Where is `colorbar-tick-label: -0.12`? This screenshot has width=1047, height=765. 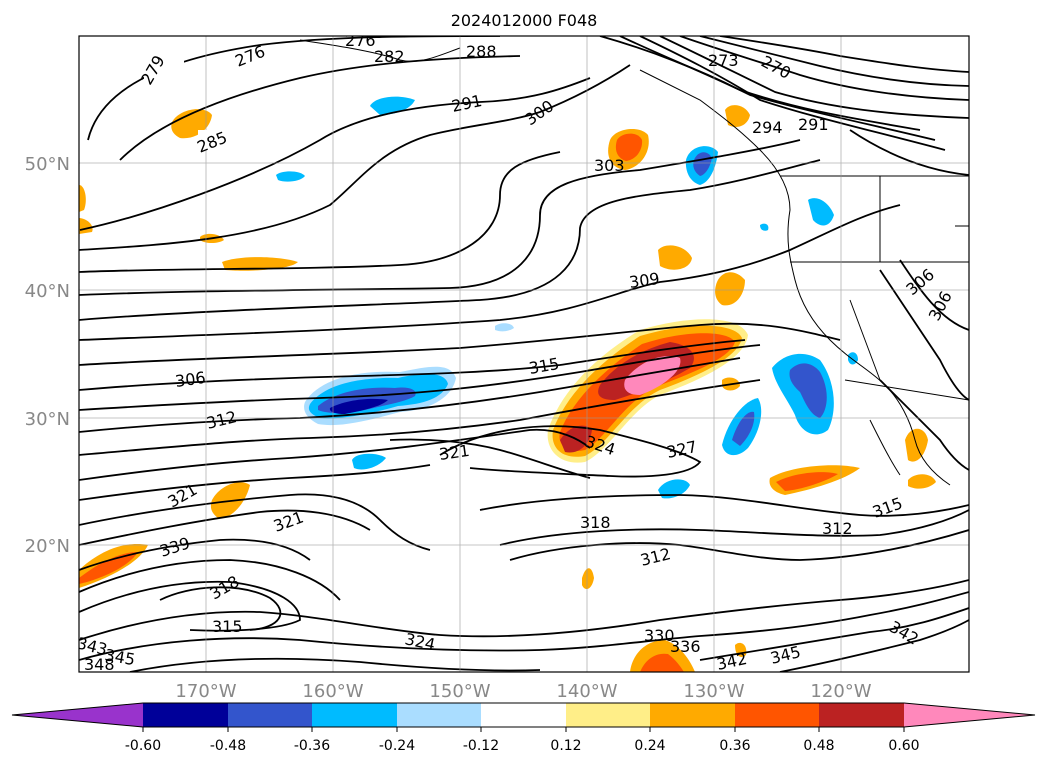
colorbar-tick-label: -0.12 is located at coordinates (481, 746).